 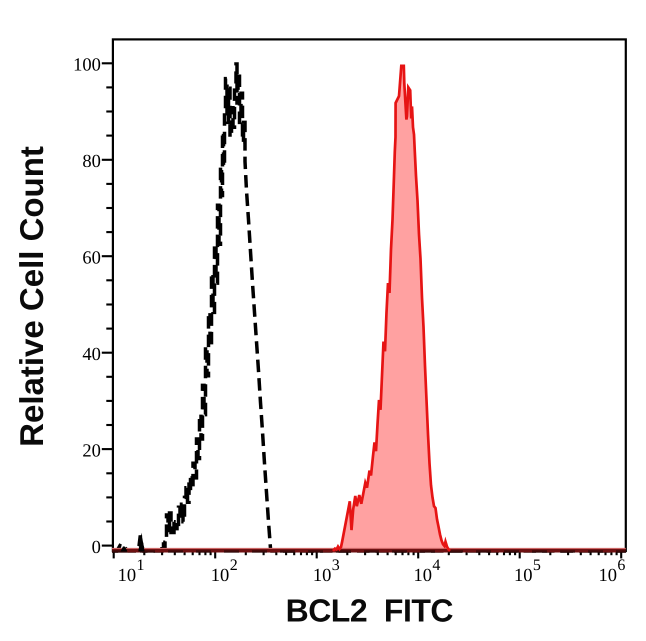 What do you see at coordinates (141, 565) in the screenshot?
I see `svg-text: 1` at bounding box center [141, 565].